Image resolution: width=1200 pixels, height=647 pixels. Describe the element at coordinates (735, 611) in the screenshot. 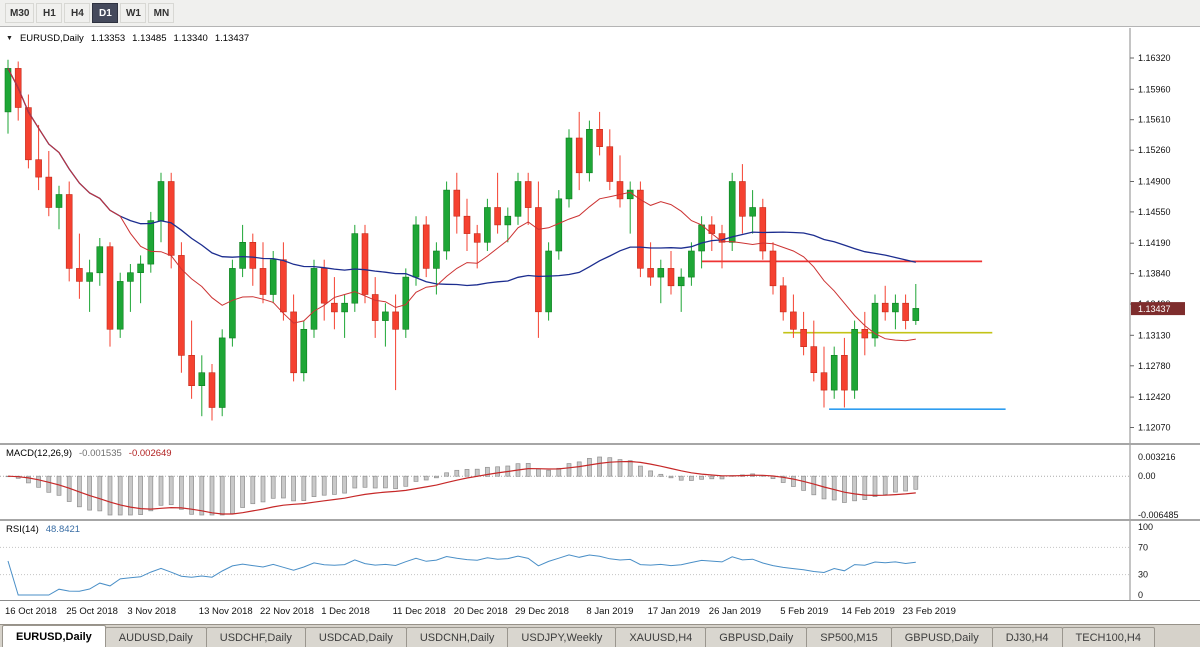

I see `date-label: 26 Jan 2019` at that location.